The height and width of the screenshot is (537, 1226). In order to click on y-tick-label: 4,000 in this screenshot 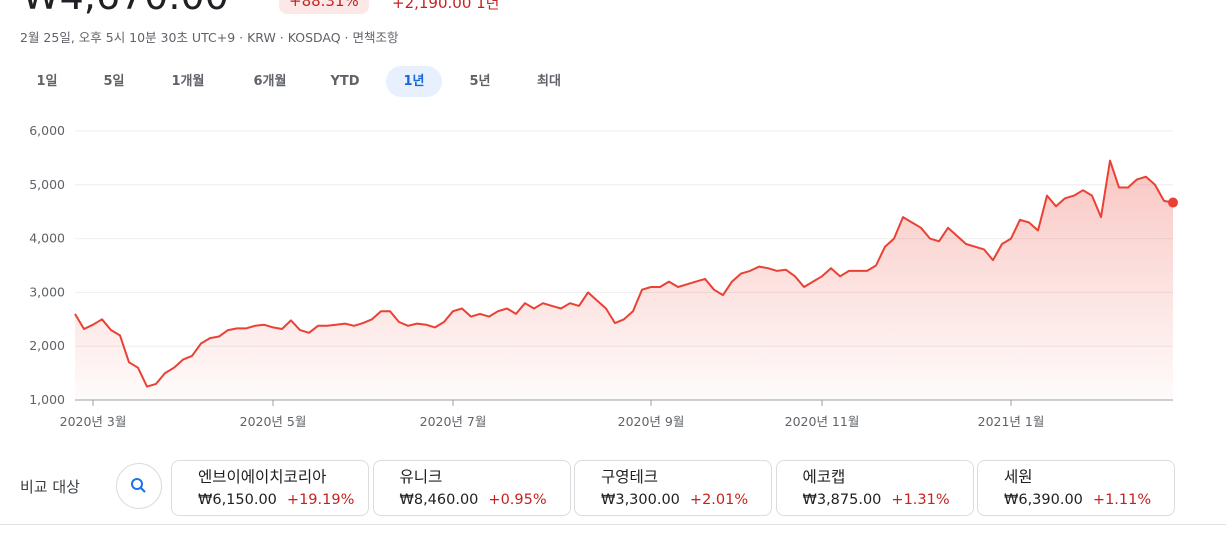, I will do `click(47, 238)`.